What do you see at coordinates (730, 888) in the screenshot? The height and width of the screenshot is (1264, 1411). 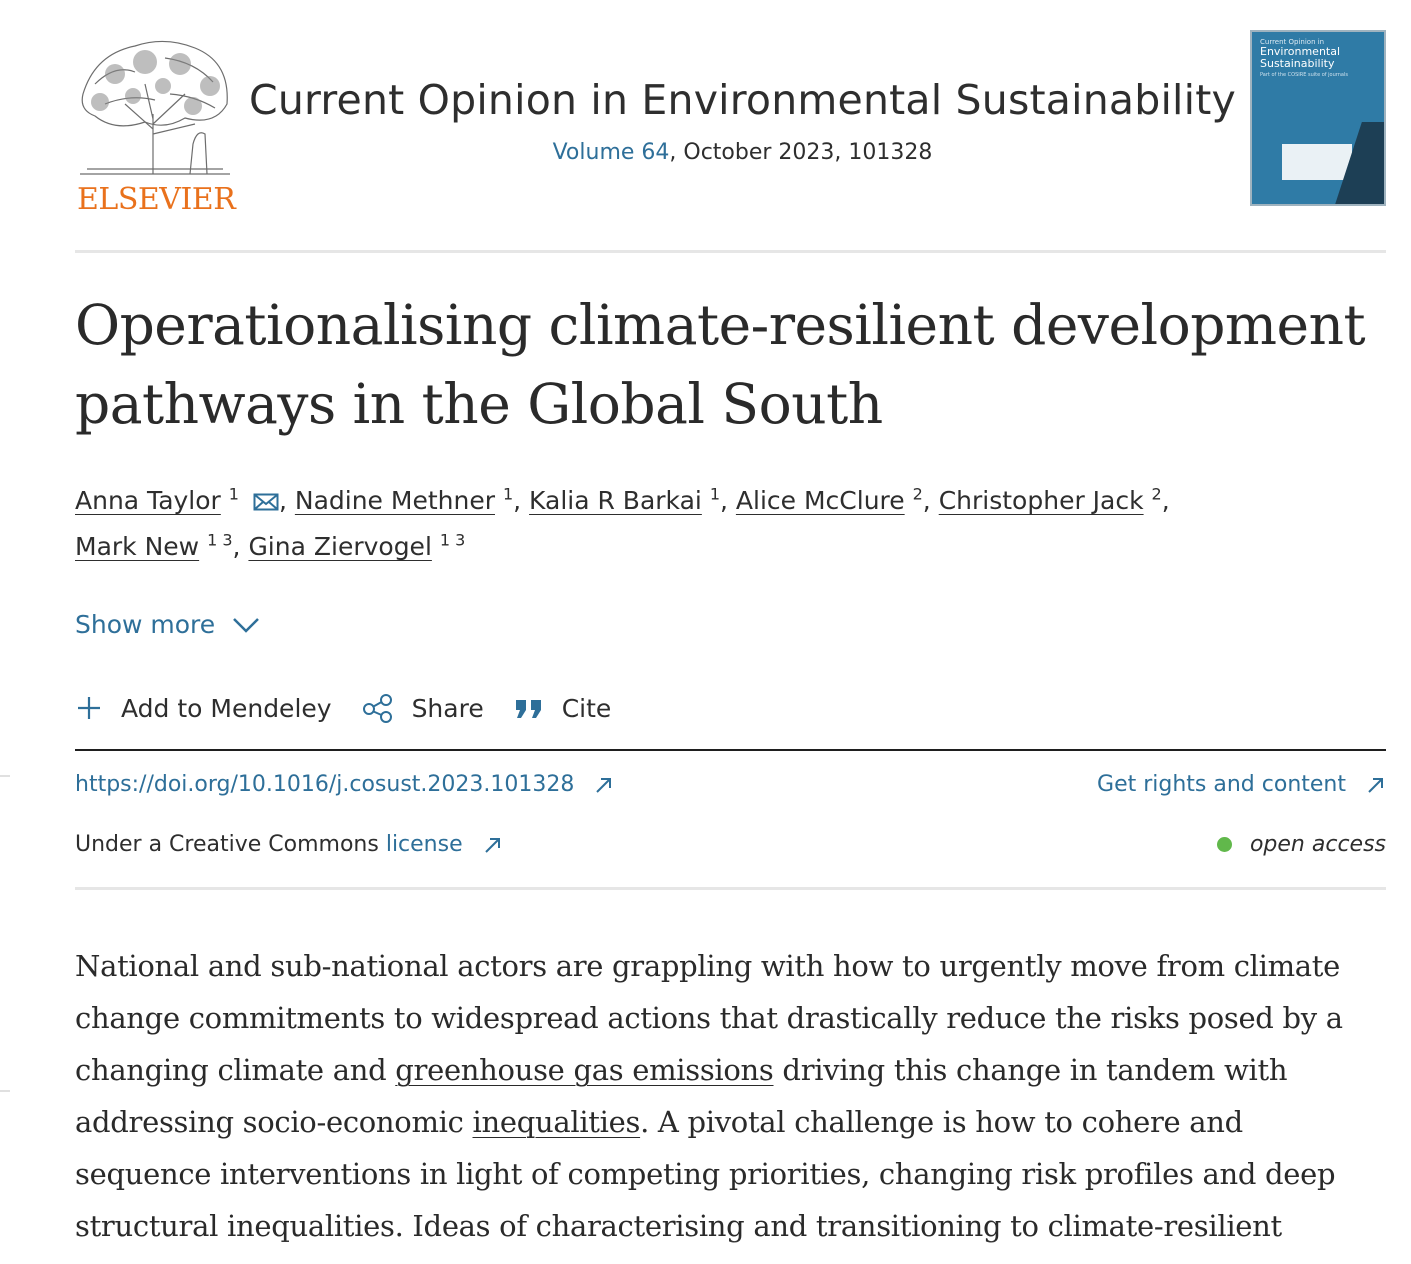 I see `meta-divider` at bounding box center [730, 888].